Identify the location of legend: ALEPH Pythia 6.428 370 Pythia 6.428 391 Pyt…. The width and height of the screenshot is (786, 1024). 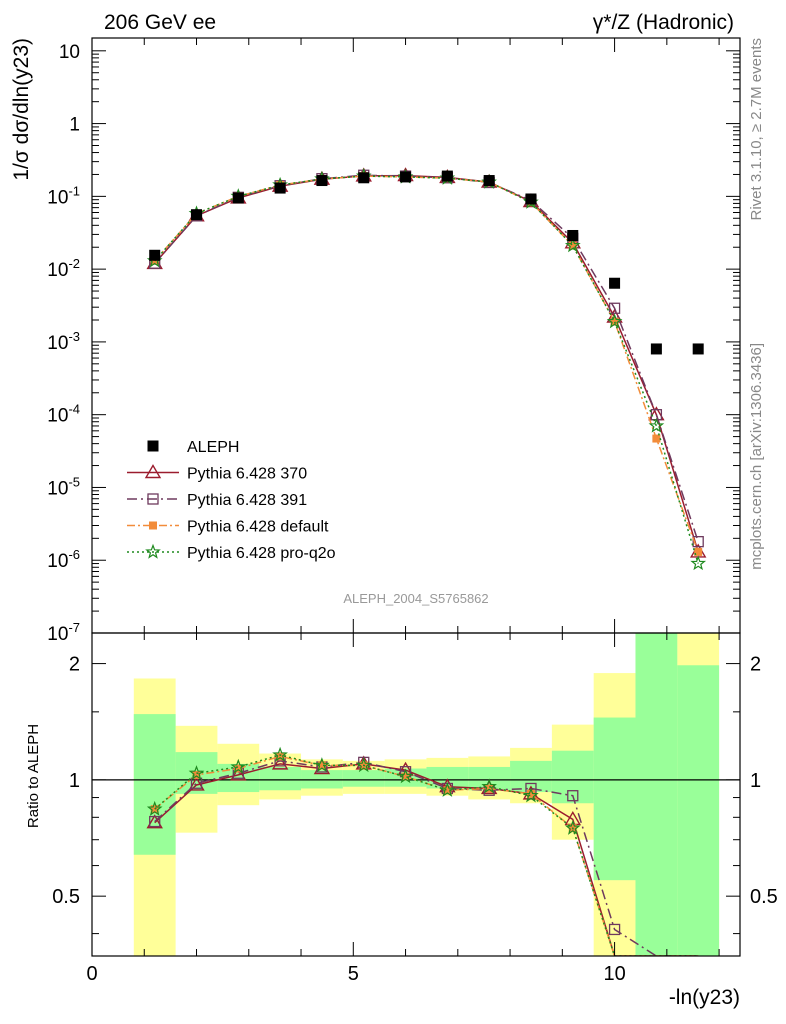
(231, 500).